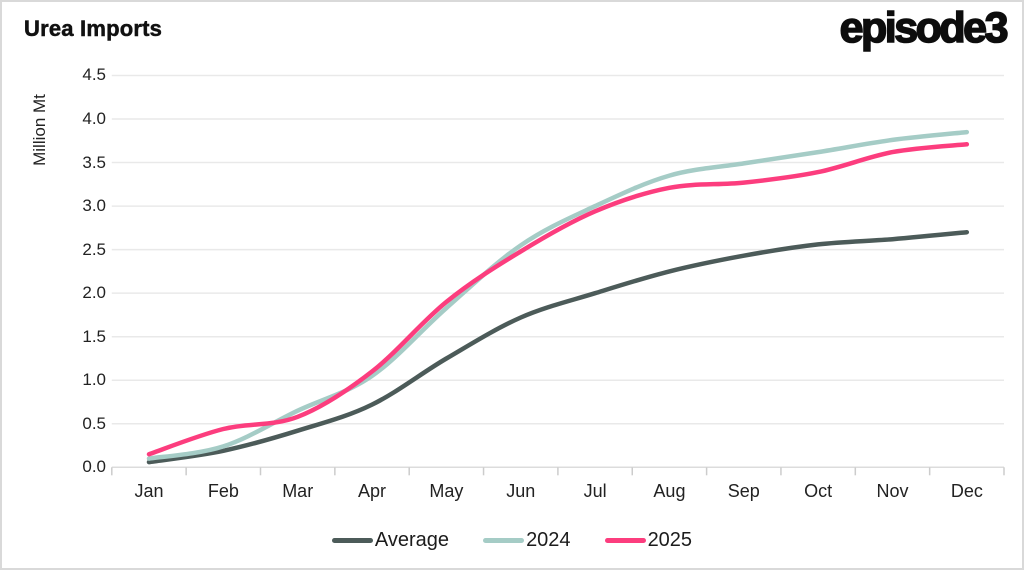 The image size is (1024, 572). I want to click on chart-legend: Average 2024 2025, so click(512, 540).